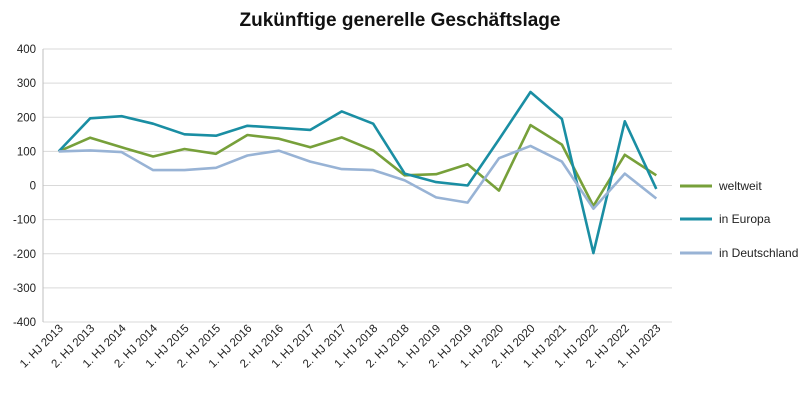  Describe the element at coordinates (24, 255) in the screenshot. I see `y-tick-label: -200` at that location.